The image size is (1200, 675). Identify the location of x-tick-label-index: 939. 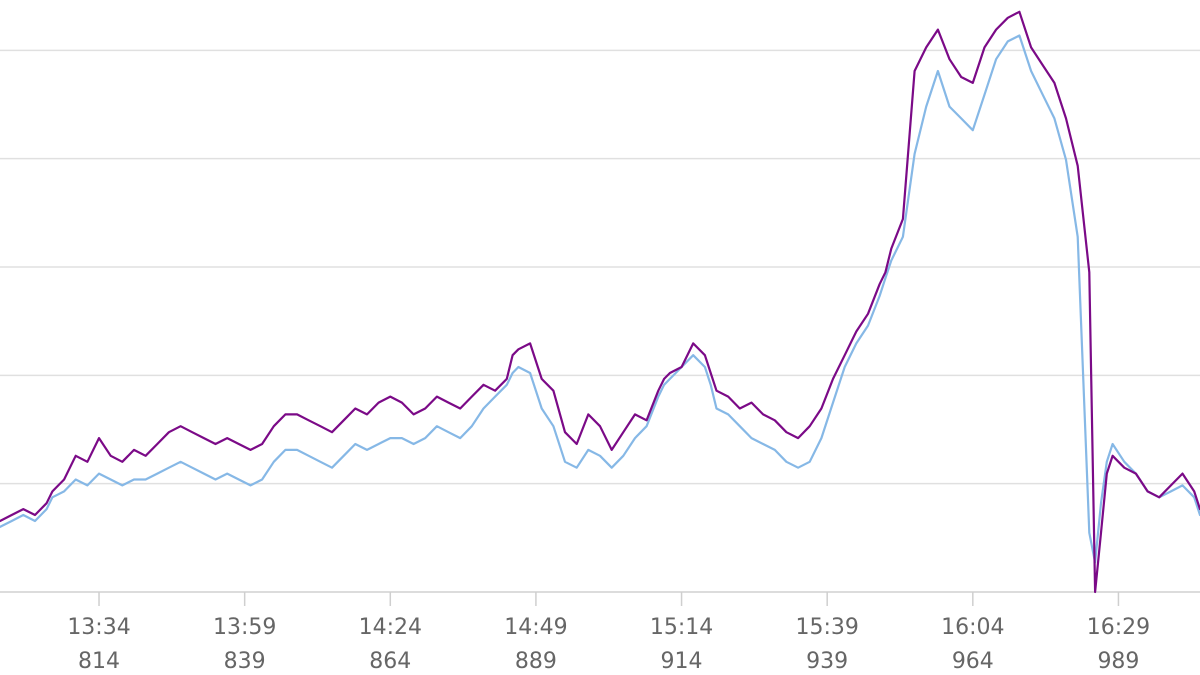
(827, 661).